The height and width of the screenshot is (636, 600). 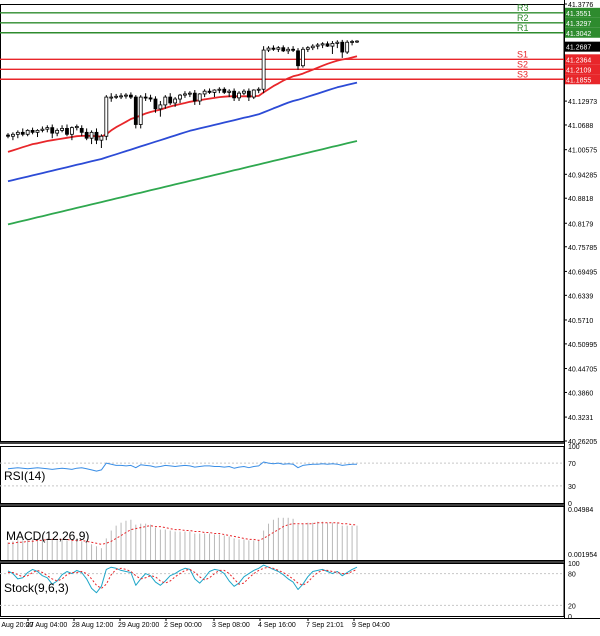 I want to click on pivot-price-value: 41.3297, so click(x=578, y=24).